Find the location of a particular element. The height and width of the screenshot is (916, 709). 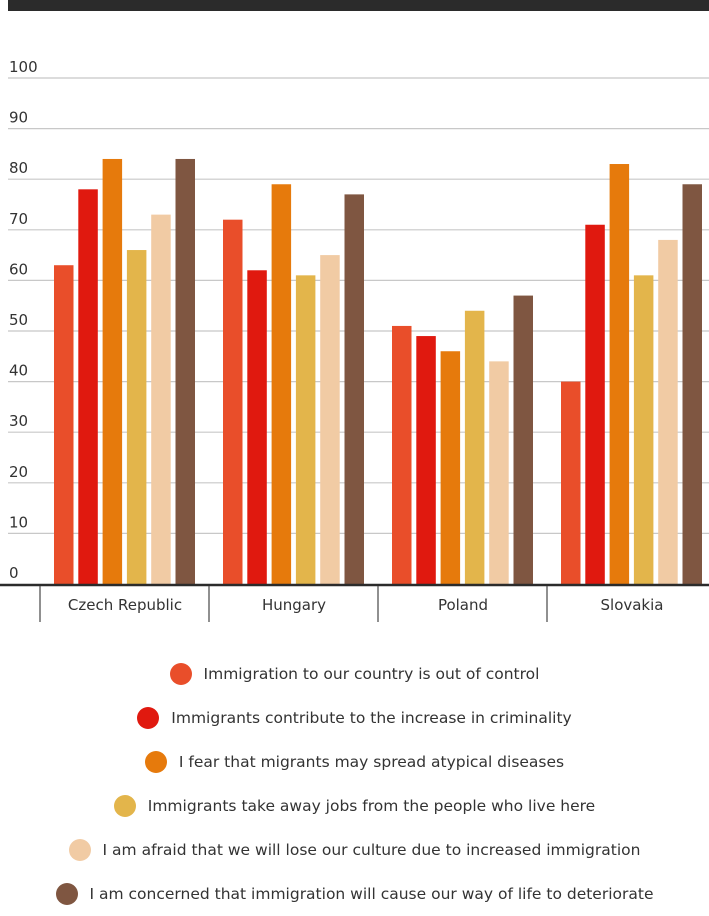

x-tick-label: Czech Republic is located at coordinates (125, 605).